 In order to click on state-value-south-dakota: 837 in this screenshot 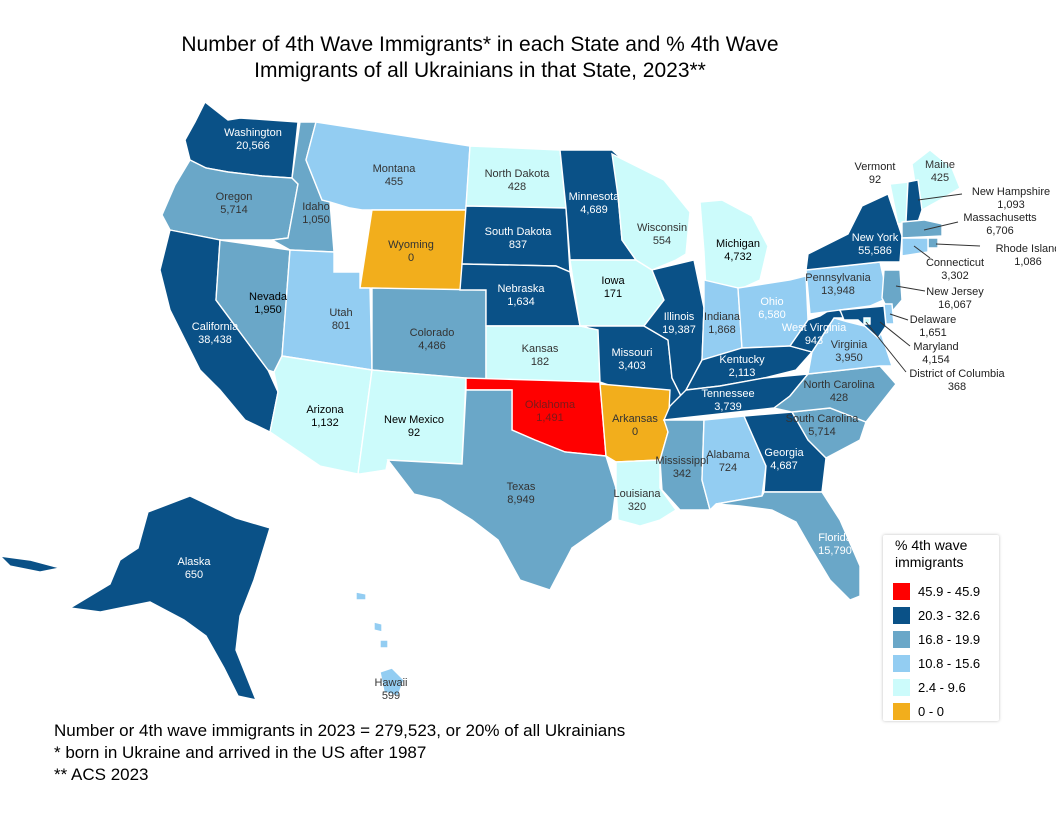, I will do `click(518, 245)`.